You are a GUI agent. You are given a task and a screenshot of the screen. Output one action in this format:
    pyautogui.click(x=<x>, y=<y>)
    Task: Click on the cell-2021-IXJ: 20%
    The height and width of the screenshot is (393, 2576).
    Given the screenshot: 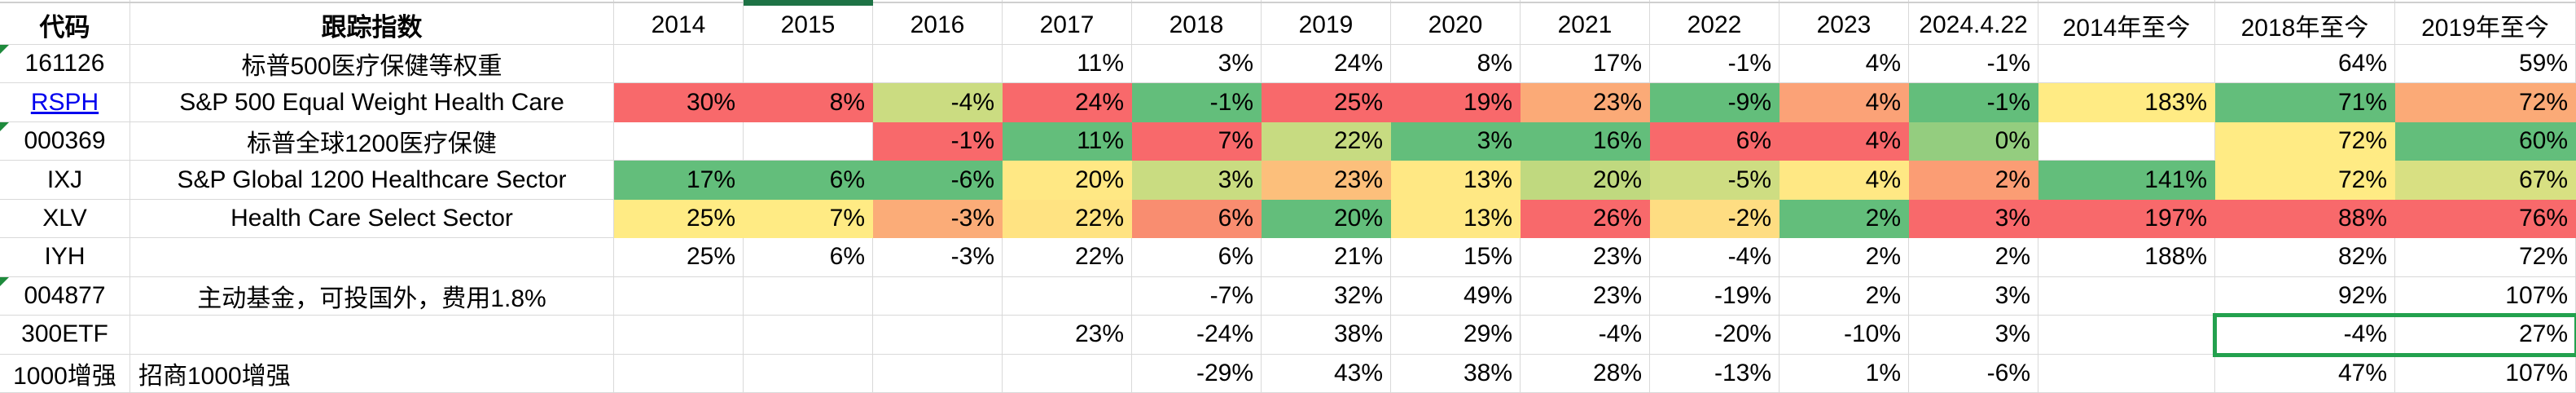 What is the action you would take?
    pyautogui.click(x=1585, y=180)
    